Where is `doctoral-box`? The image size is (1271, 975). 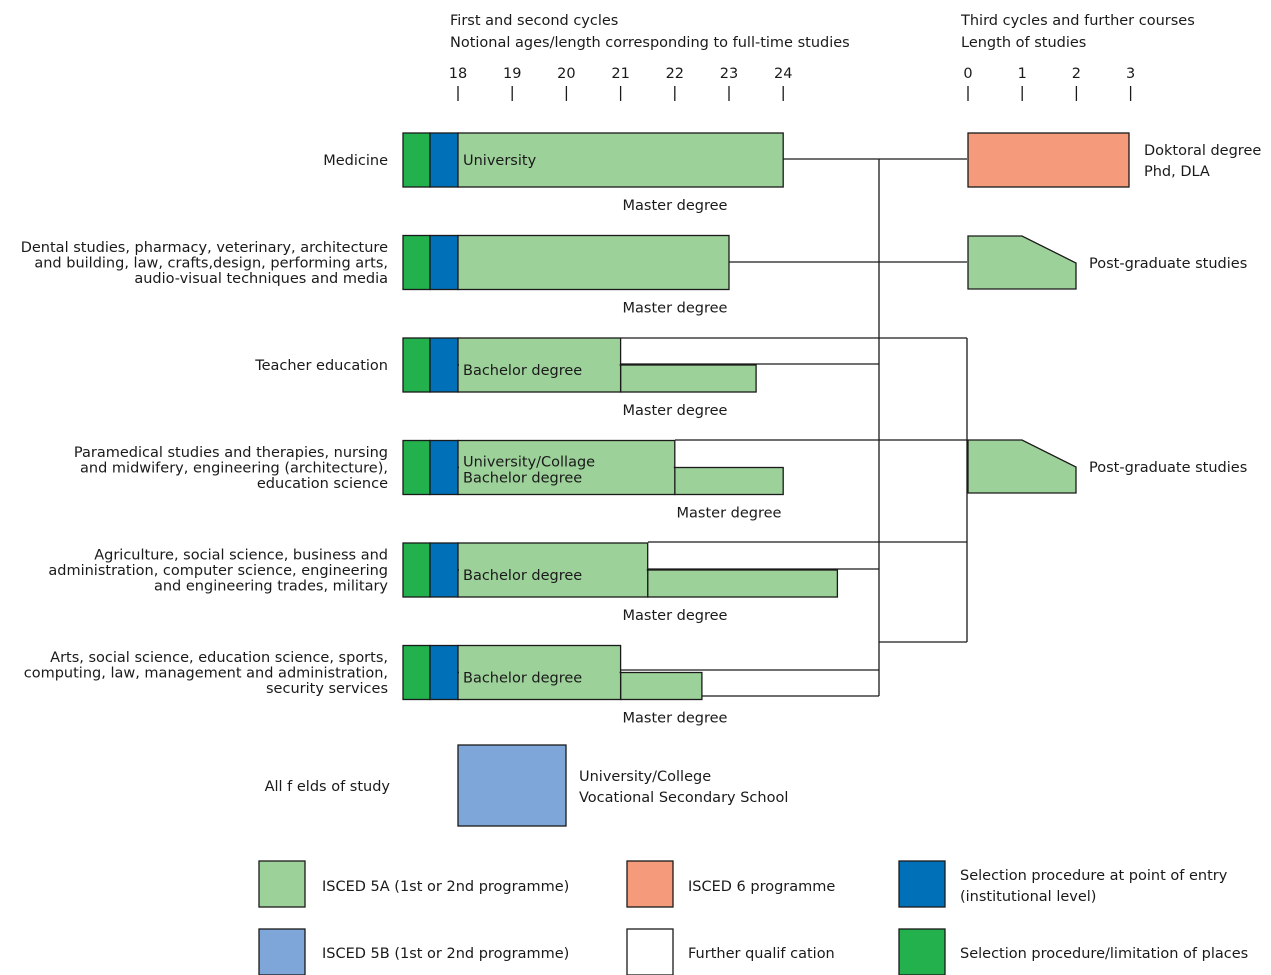
doctoral-box is located at coordinates (1048, 160).